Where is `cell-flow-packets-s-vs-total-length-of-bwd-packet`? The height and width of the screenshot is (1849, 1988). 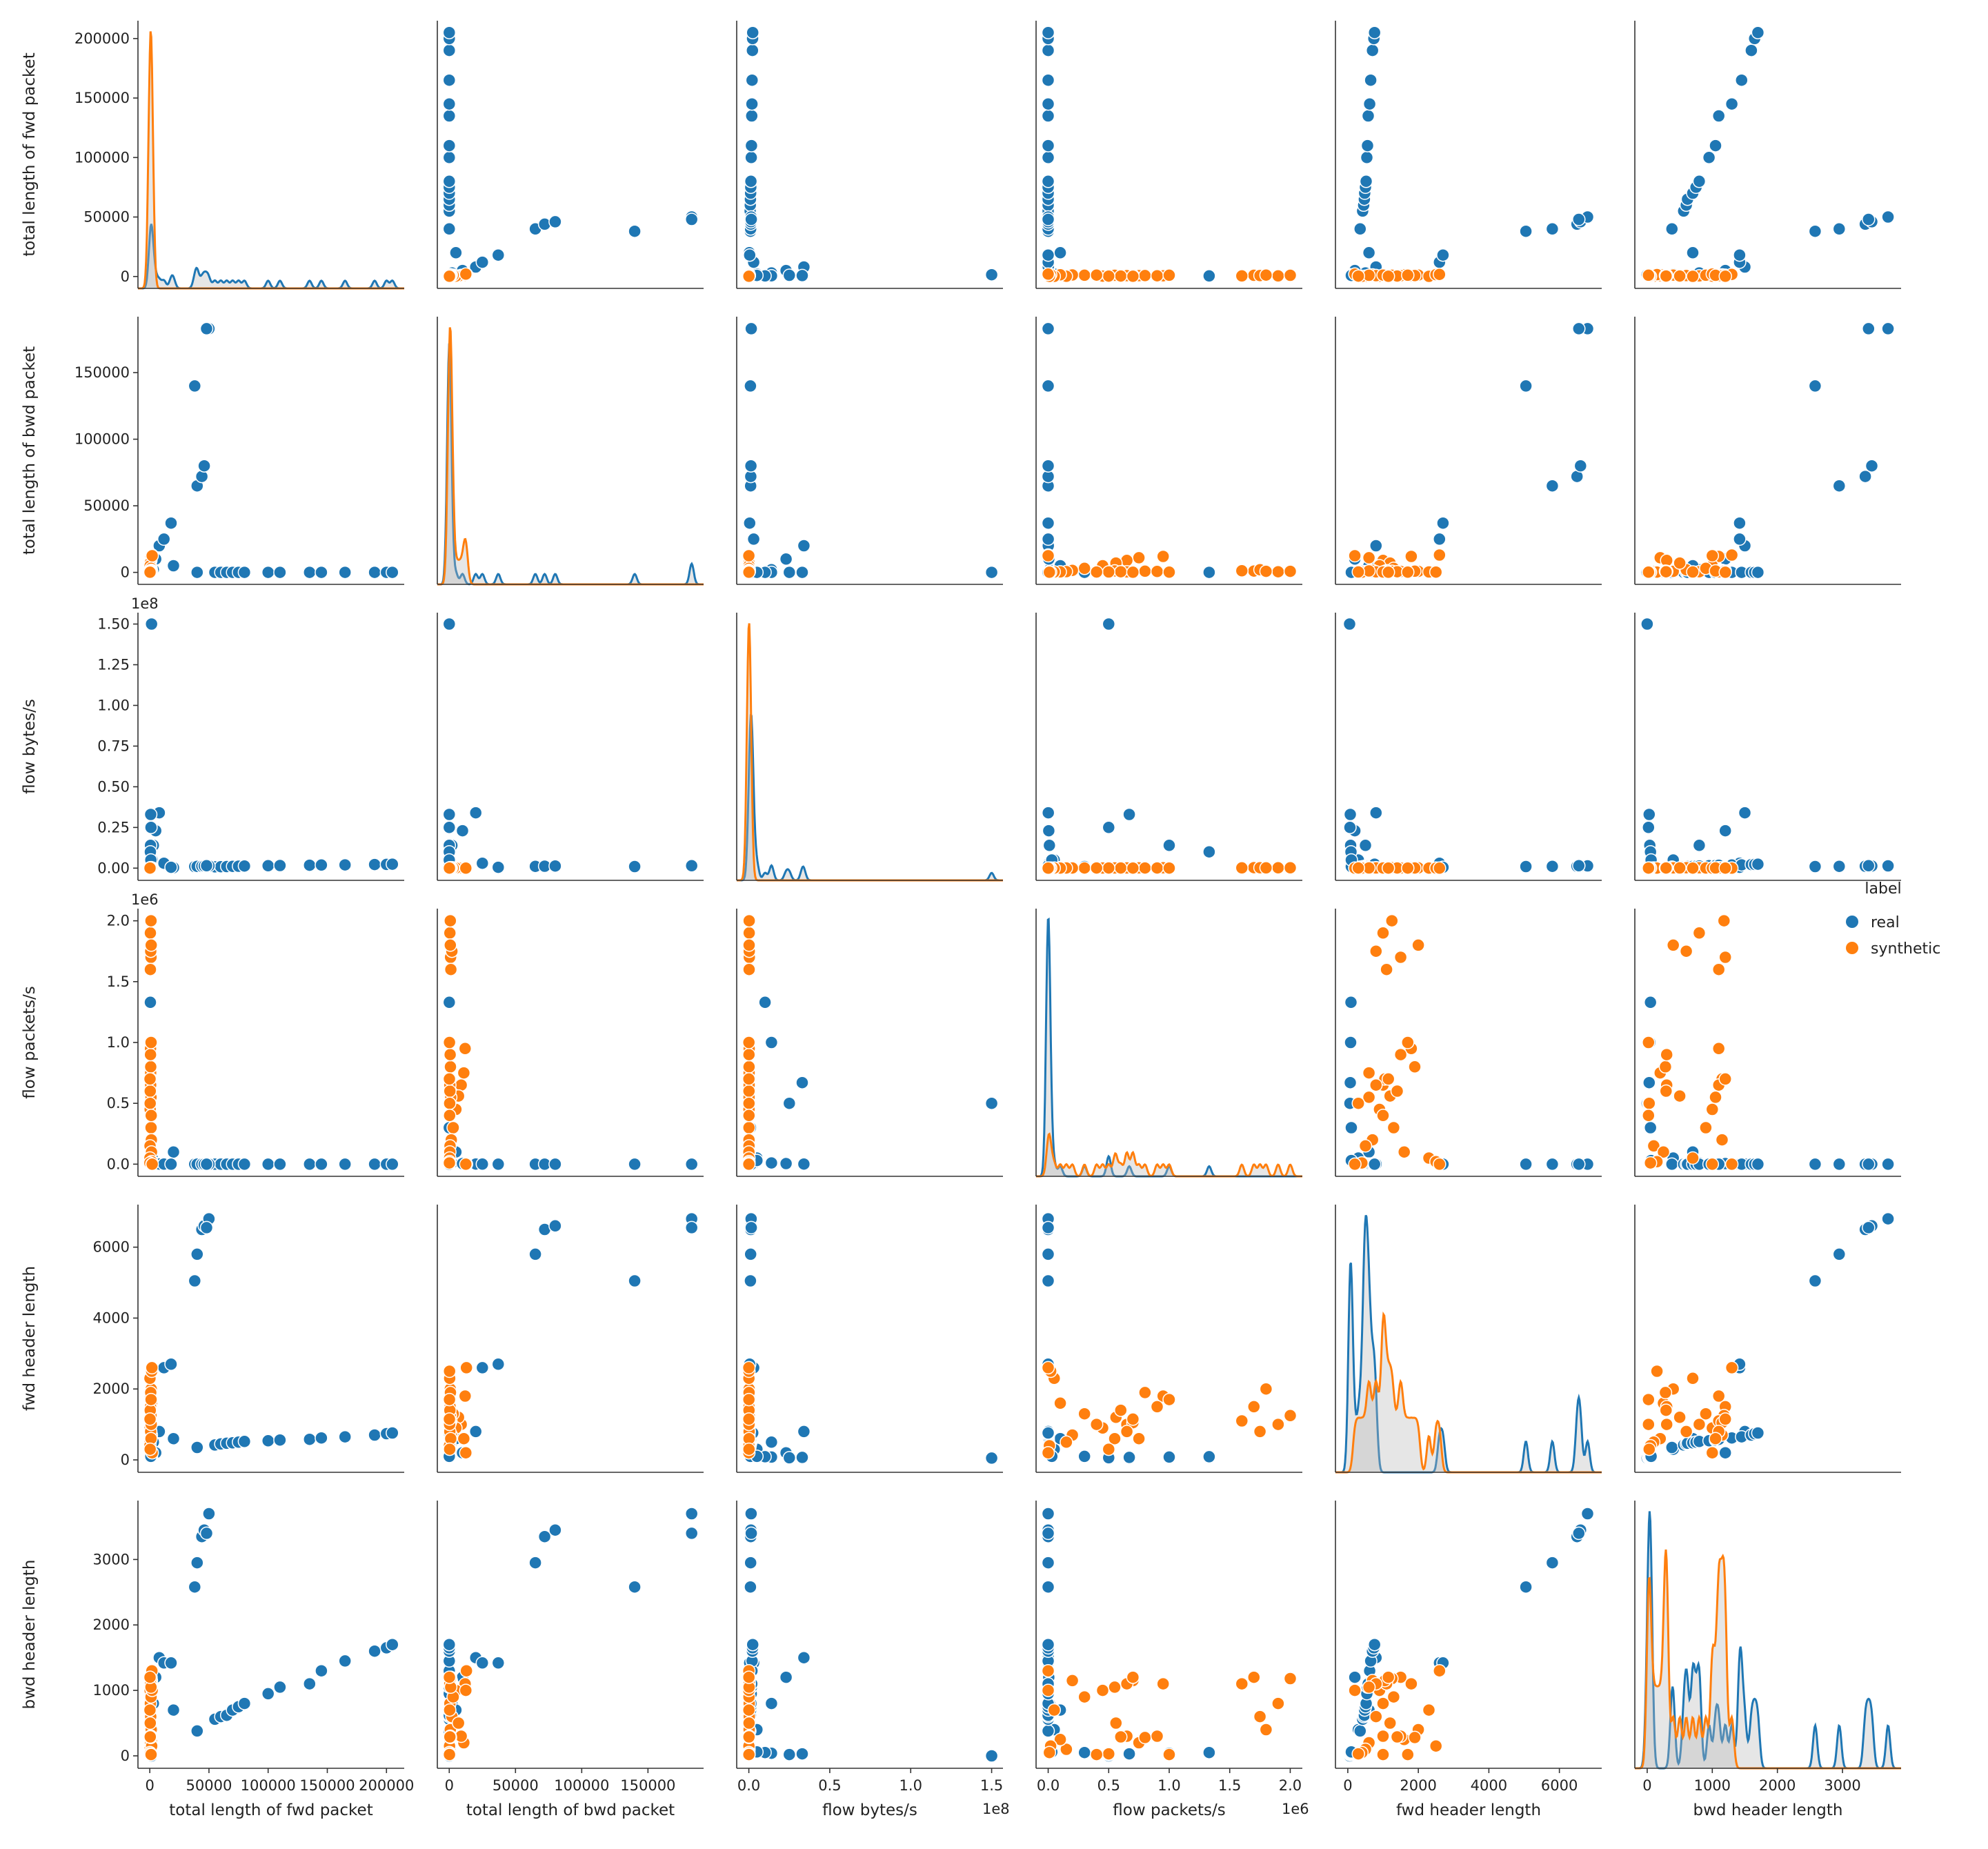
cell-flow-packets-s-vs-total-length-of-bwd-packet is located at coordinates (570, 1043).